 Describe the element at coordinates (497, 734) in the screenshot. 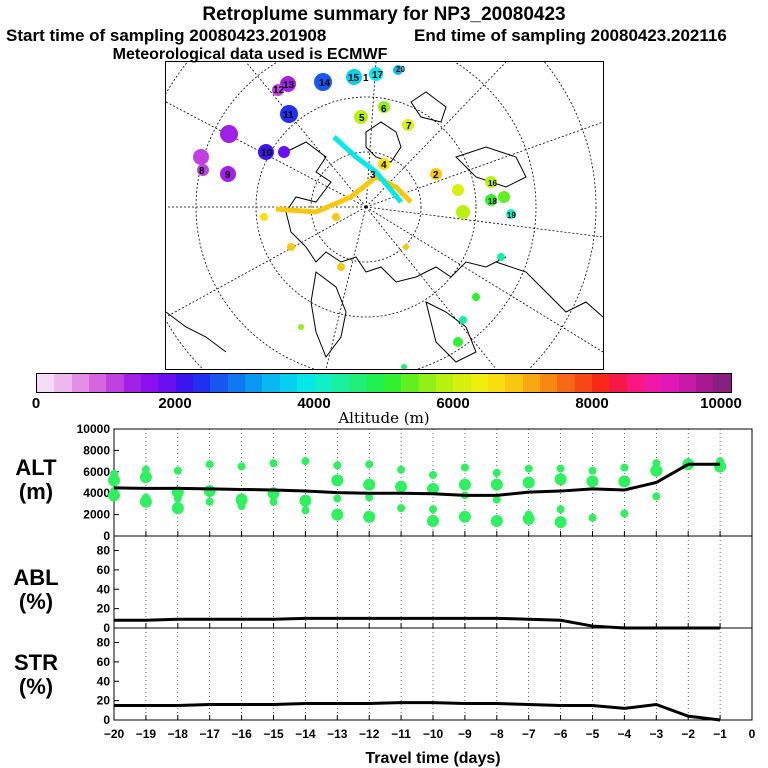

I see `x-tick-label: −8` at that location.